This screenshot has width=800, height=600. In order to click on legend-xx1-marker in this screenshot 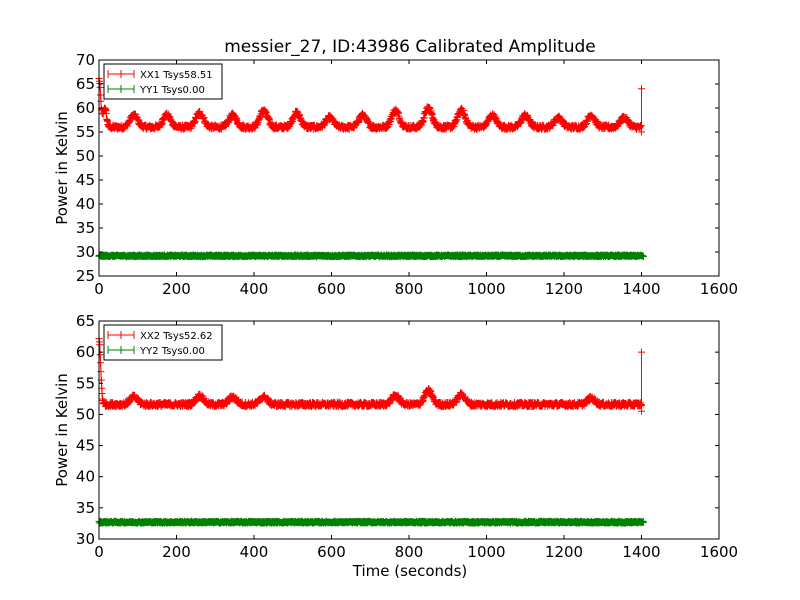, I will do `click(121, 74)`.